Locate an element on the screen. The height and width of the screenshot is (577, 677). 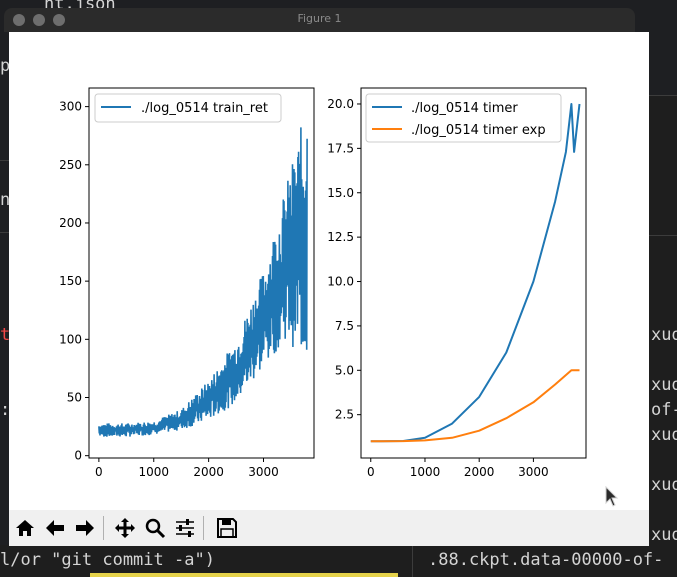
figure-toolbar is located at coordinates (329, 528).